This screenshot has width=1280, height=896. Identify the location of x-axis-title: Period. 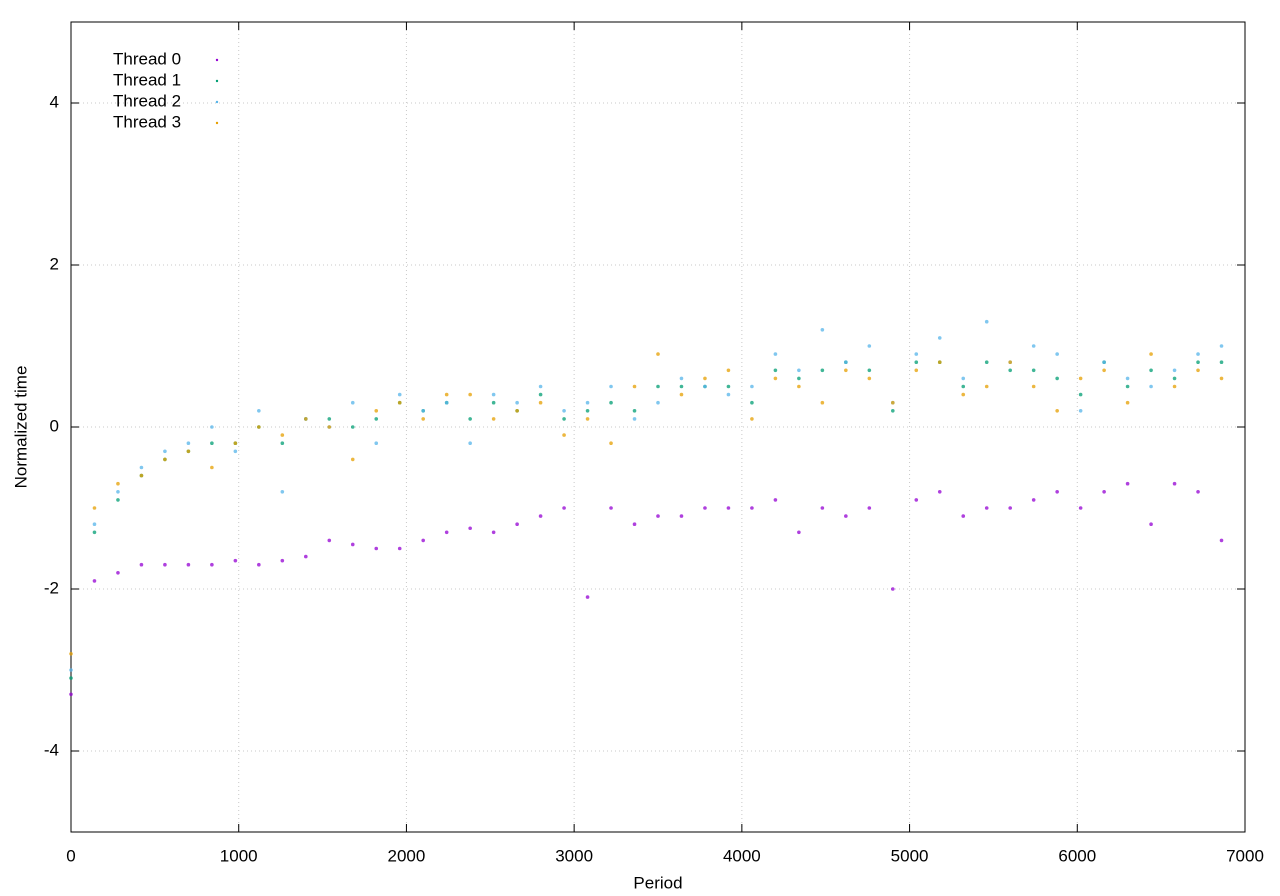
(657, 882).